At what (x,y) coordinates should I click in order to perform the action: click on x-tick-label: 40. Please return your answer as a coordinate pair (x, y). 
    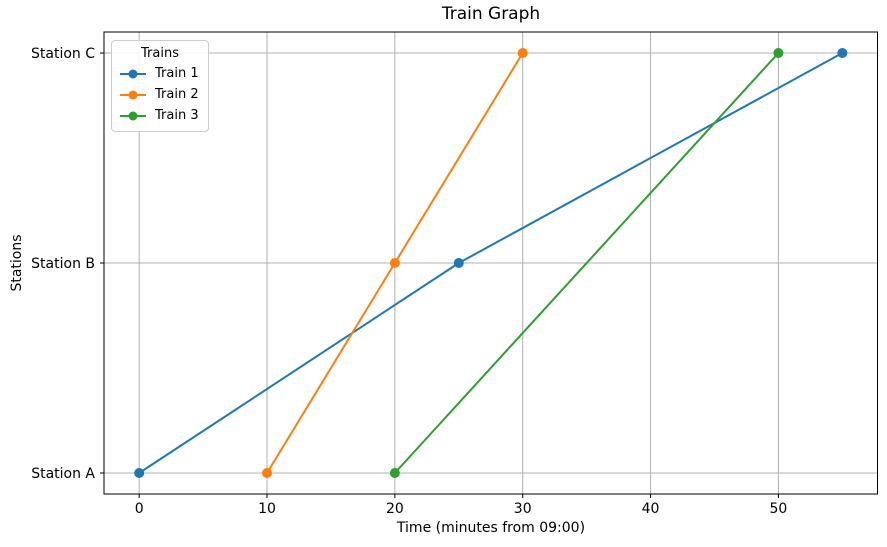
    Looking at the image, I should click on (651, 509).